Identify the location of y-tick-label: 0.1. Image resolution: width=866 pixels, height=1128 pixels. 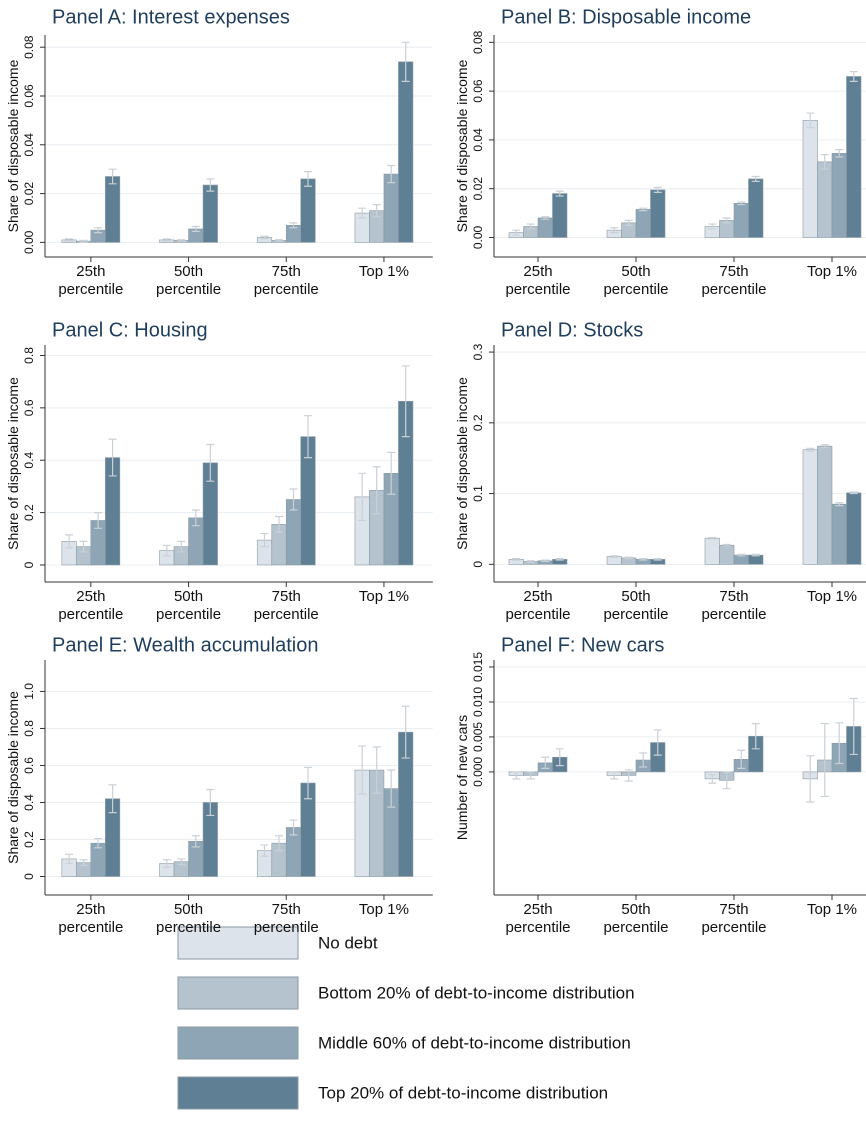
(478, 493).